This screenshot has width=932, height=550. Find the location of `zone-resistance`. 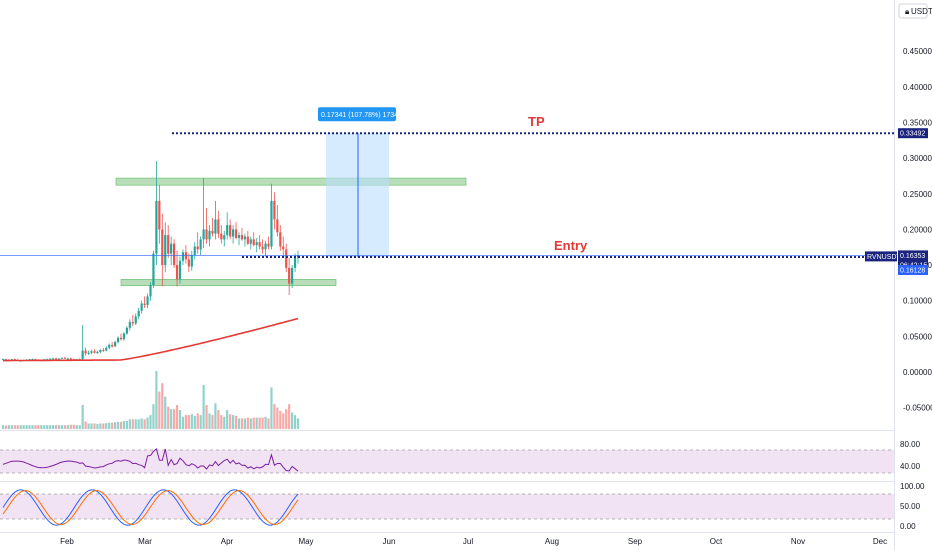

zone-resistance is located at coordinates (291, 181).